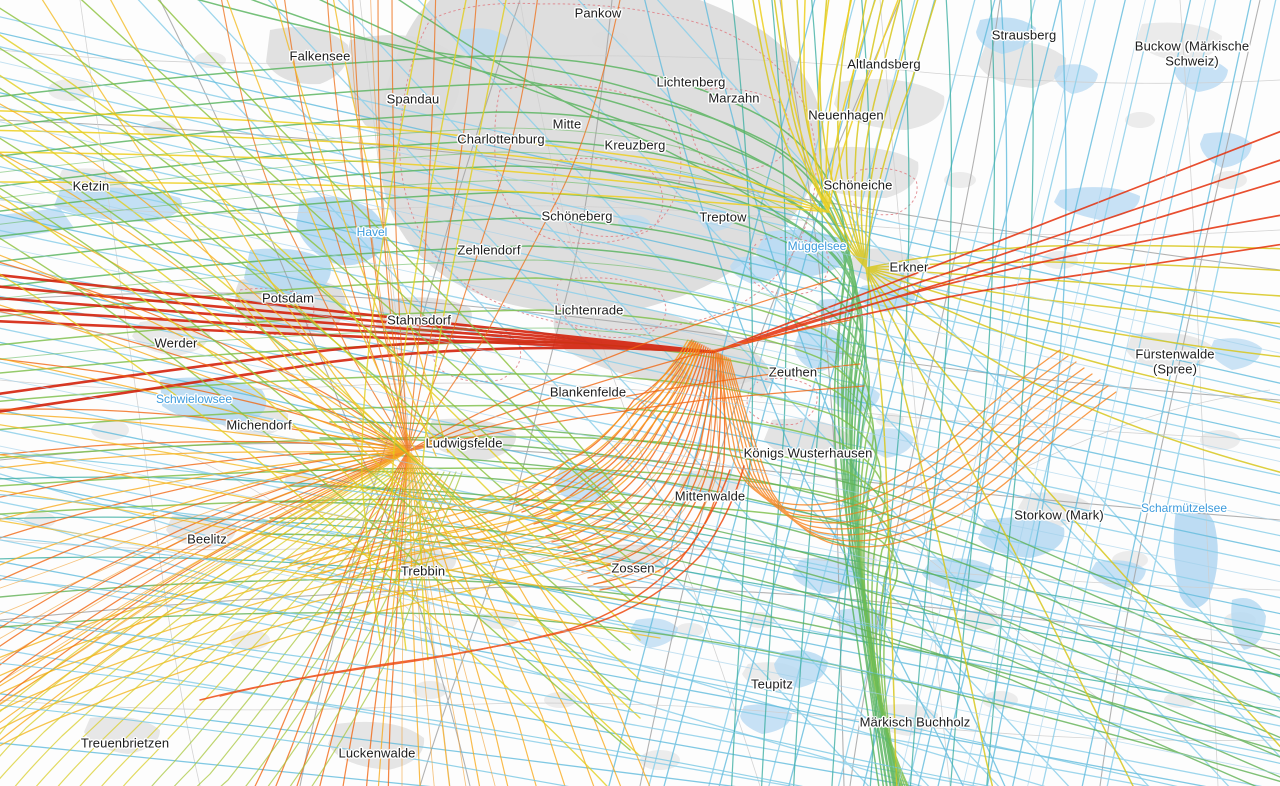 This screenshot has width=1280, height=786. I want to click on track-group-approach-corridor-red2, so click(996, 241).